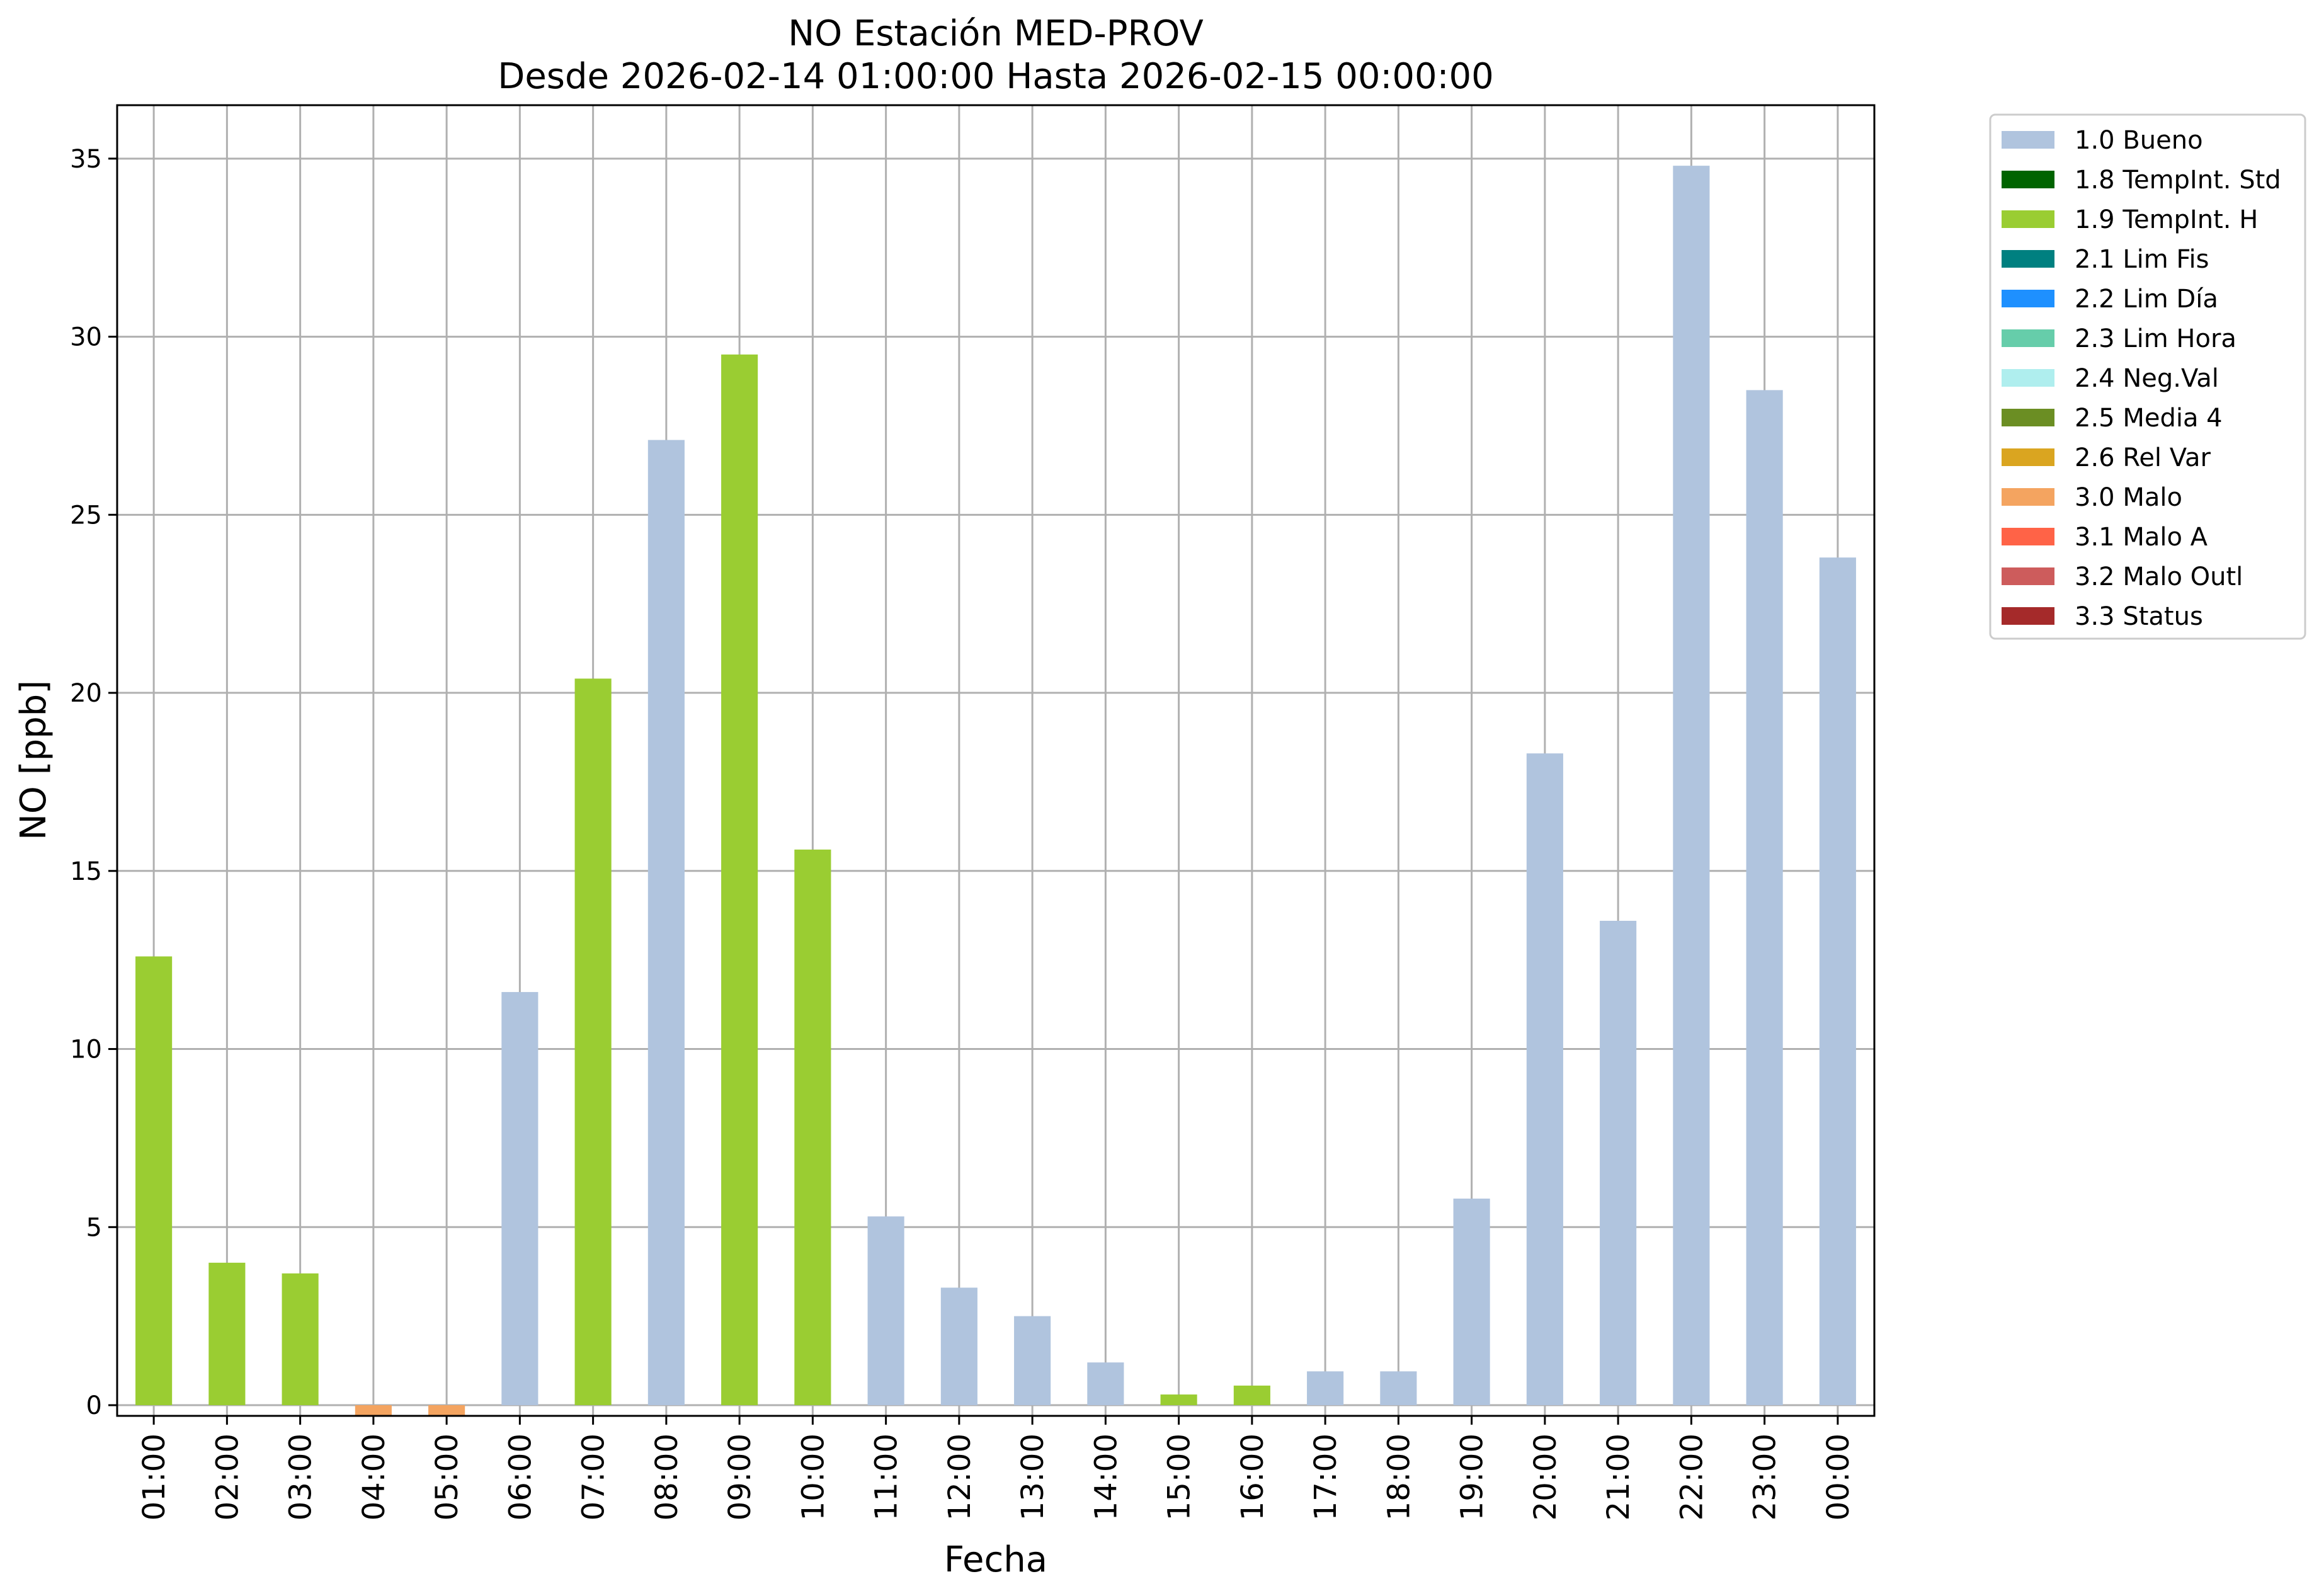  I want to click on legend-label: 3.1 Malo A, so click(2141, 537).